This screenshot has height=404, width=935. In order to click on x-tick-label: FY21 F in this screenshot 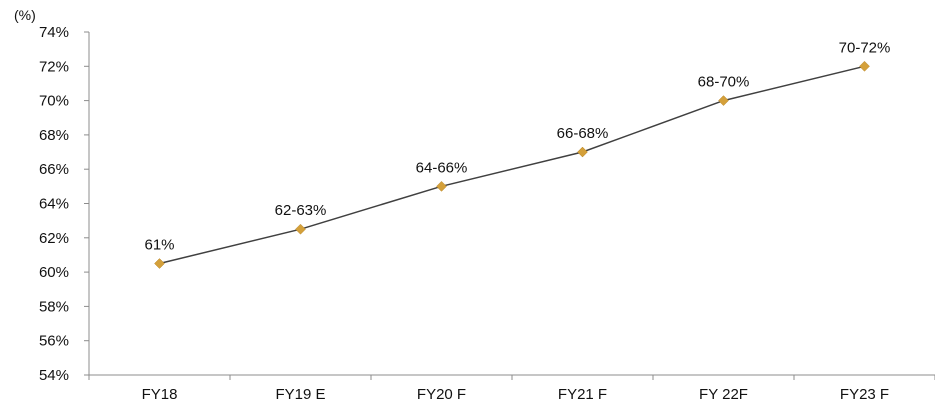, I will do `click(582, 394)`.